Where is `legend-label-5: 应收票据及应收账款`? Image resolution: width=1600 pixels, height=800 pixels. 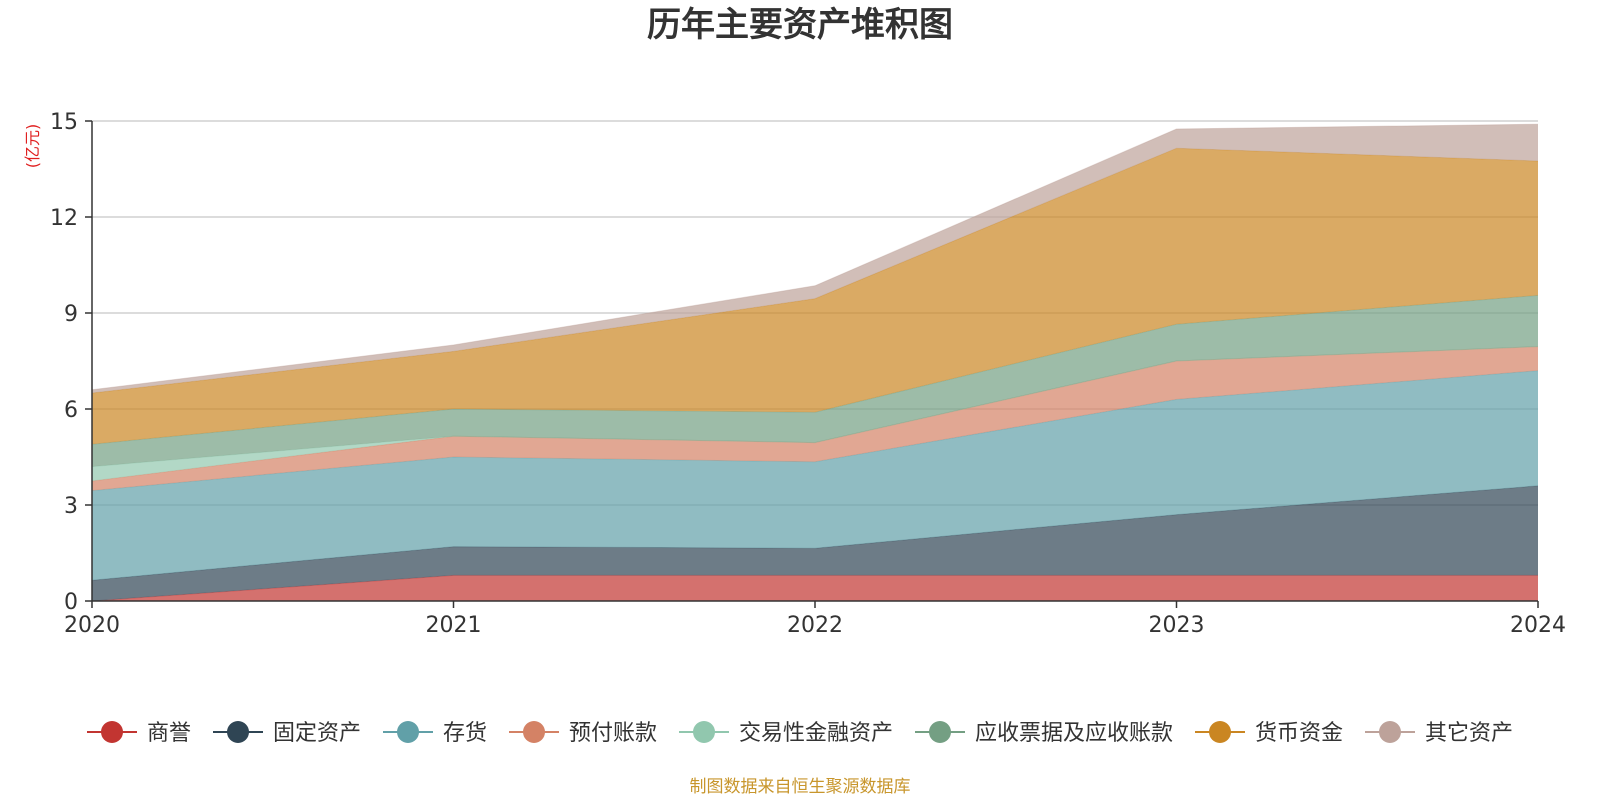
legend-label-5: 应收票据及应收账款 is located at coordinates (1074, 733).